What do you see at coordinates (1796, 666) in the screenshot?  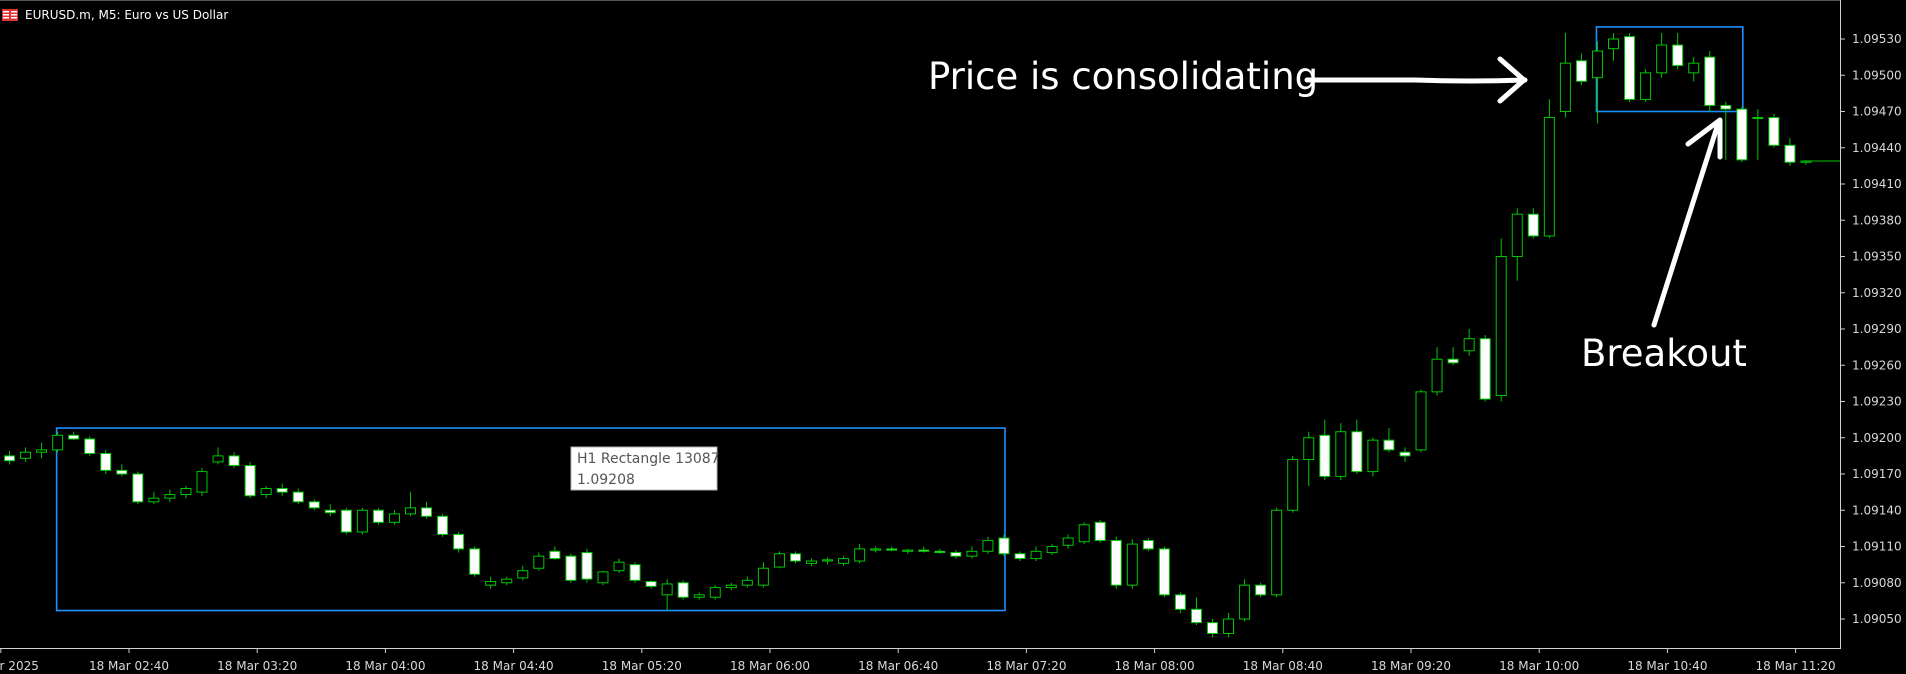 I see `time-tick-label: 18 Mar 11:20` at bounding box center [1796, 666].